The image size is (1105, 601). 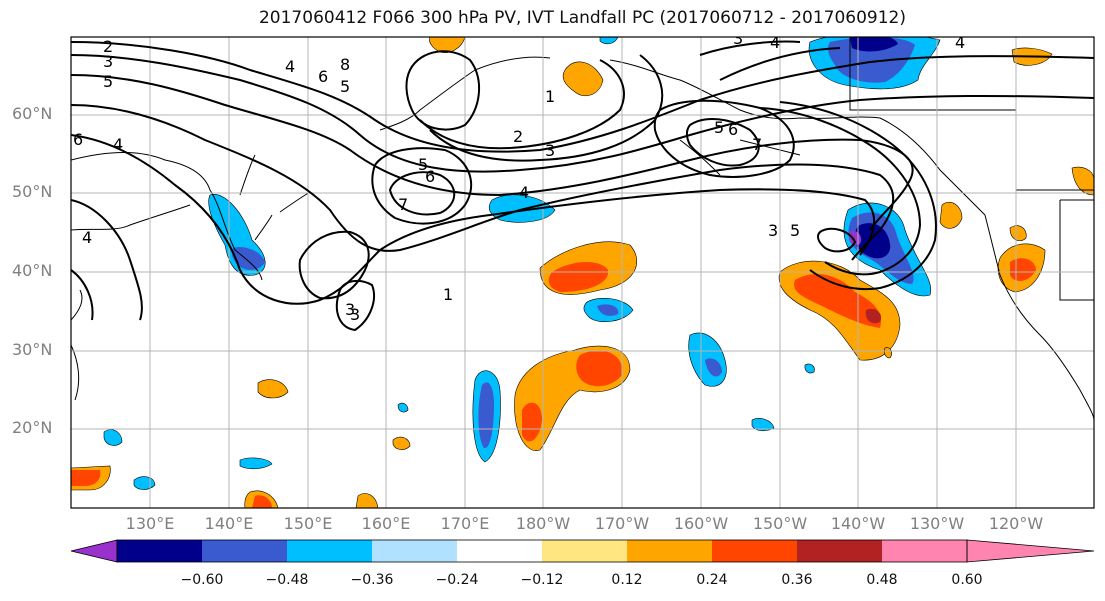 What do you see at coordinates (543, 523) in the screenshot?
I see `lon-label: 180°W` at bounding box center [543, 523].